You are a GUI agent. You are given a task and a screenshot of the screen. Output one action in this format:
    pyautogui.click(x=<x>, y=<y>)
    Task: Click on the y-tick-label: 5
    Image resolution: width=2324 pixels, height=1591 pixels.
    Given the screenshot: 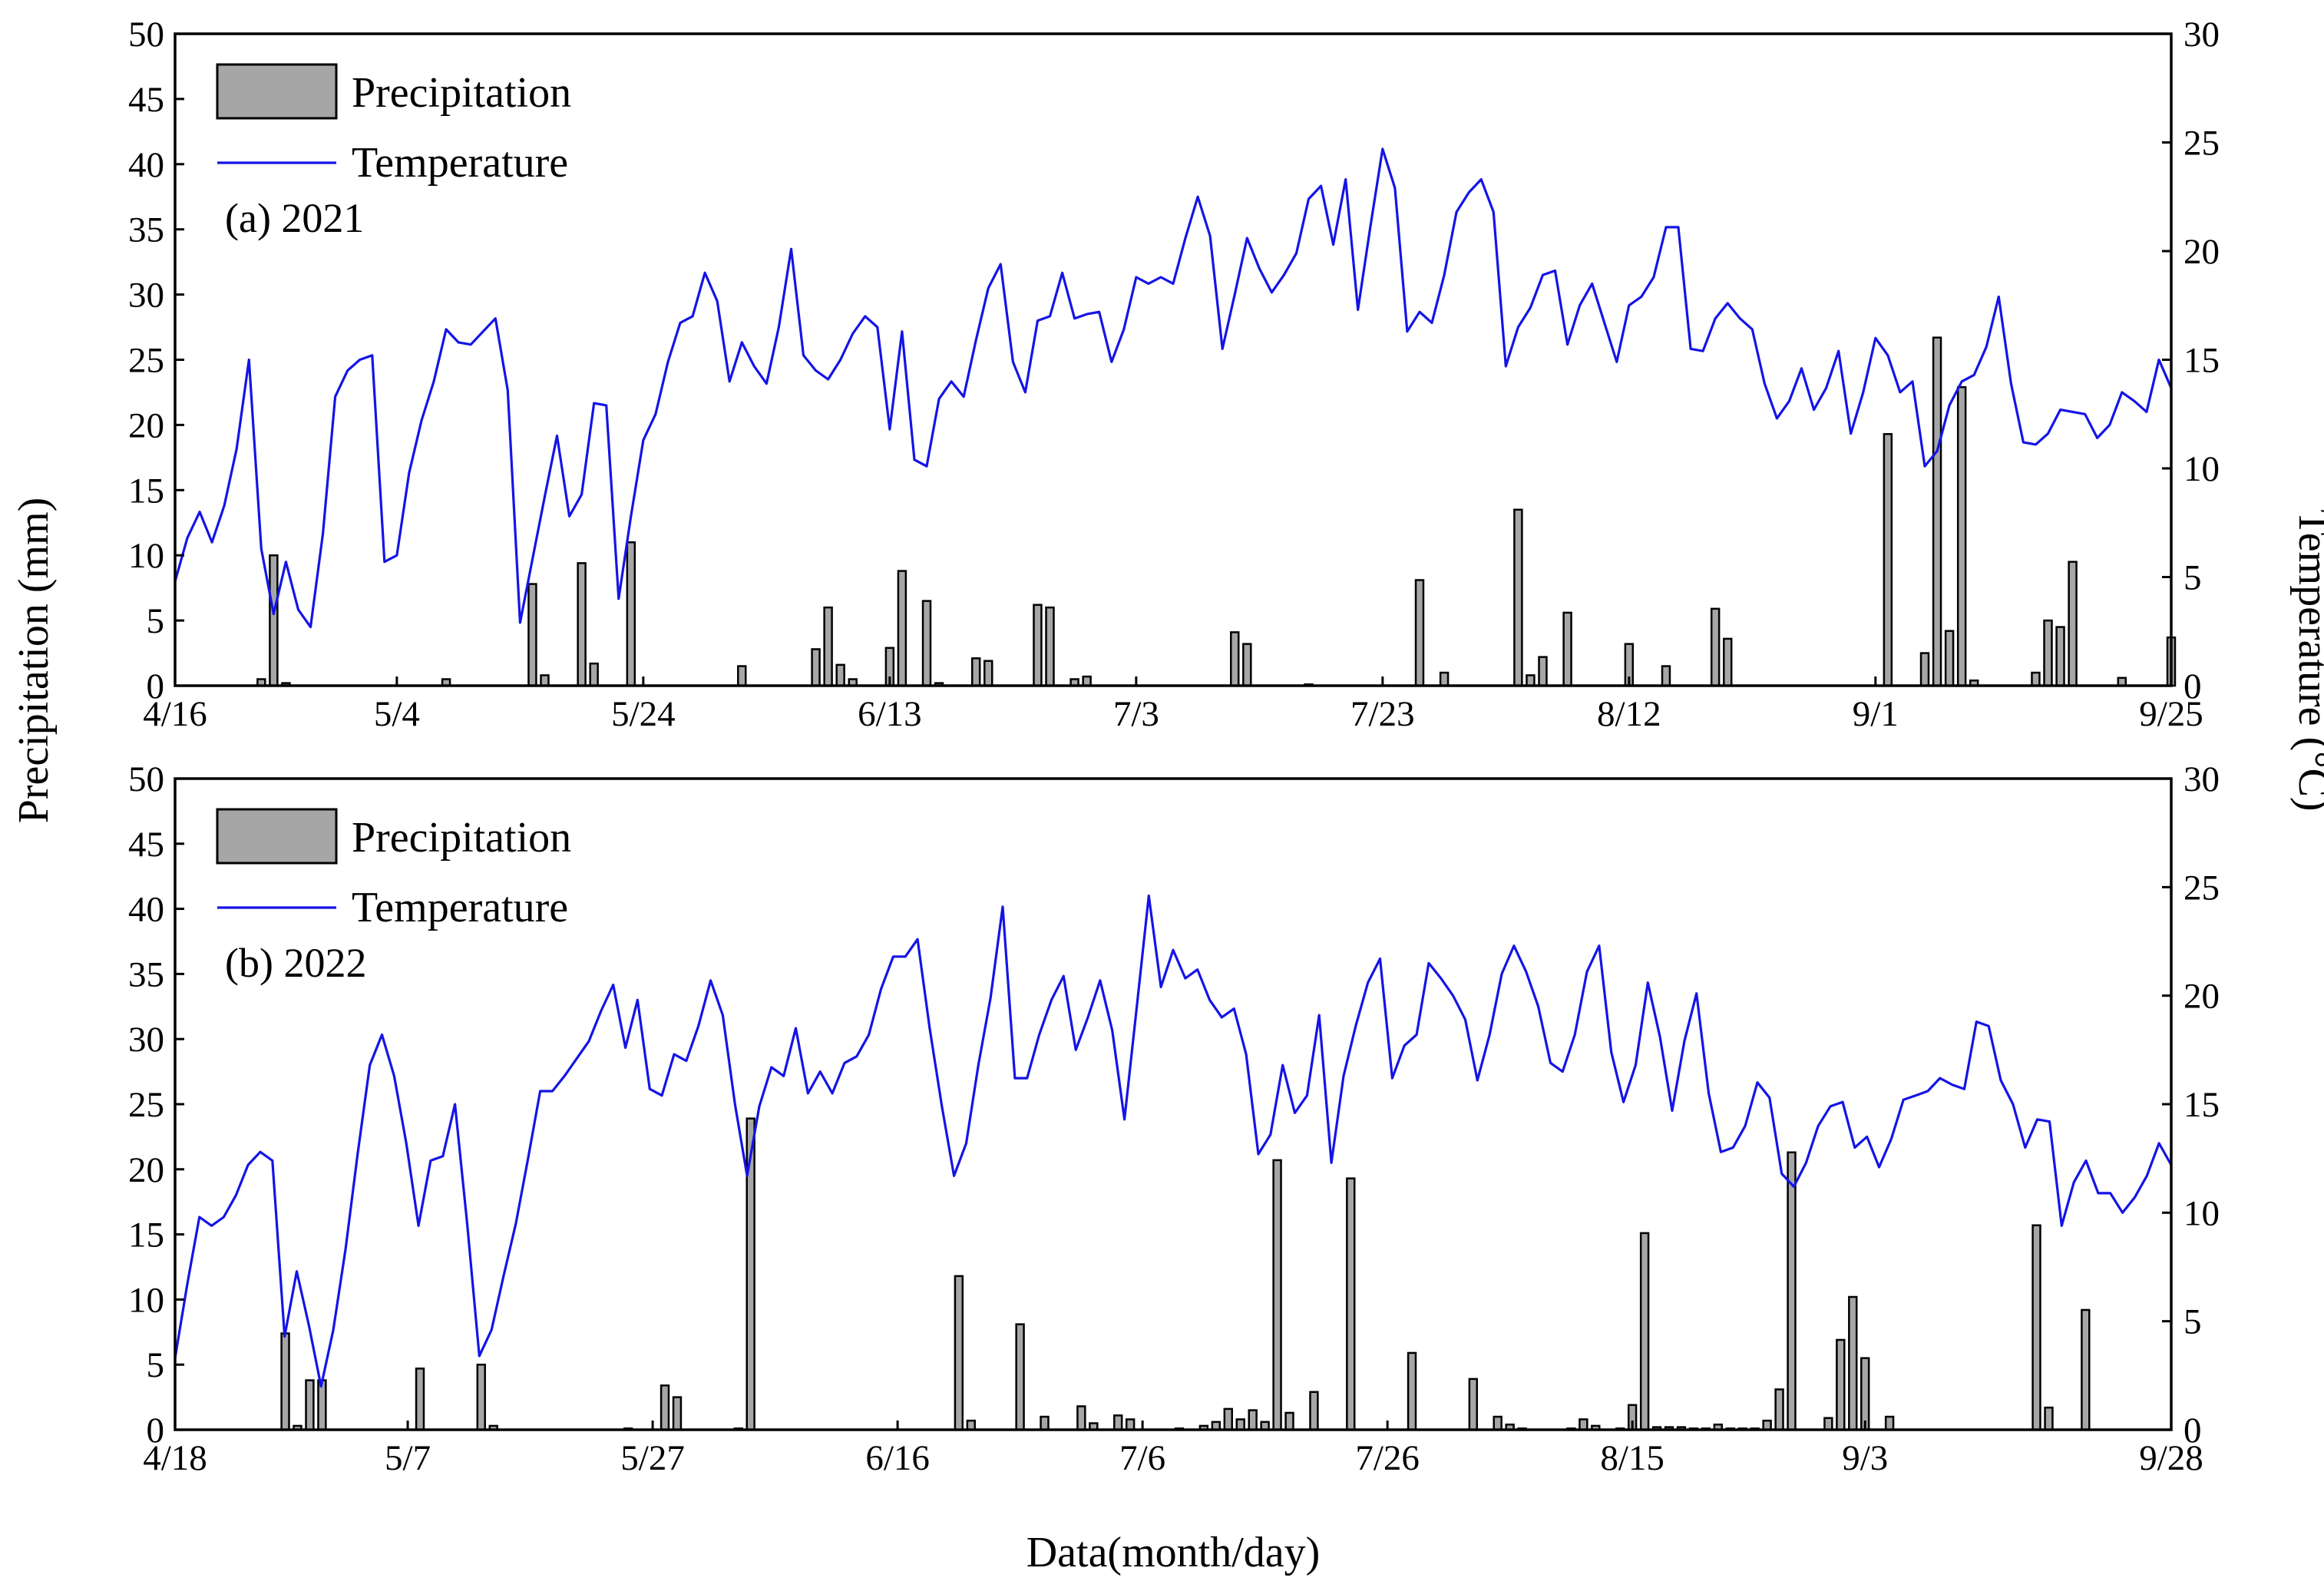 What is the action you would take?
    pyautogui.click(x=156, y=1365)
    